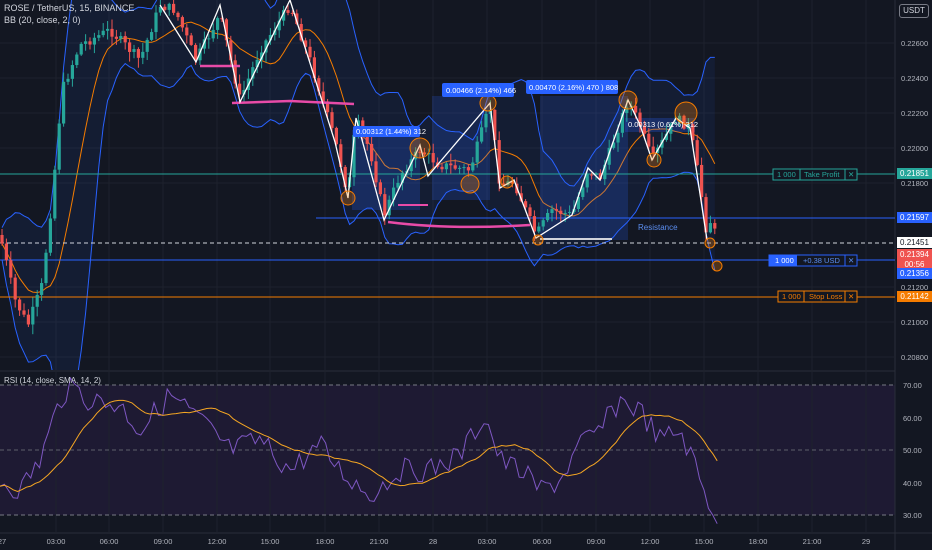 Image resolution: width=932 pixels, height=550 pixels. I want to click on take-profit-box, so click(815, 174).